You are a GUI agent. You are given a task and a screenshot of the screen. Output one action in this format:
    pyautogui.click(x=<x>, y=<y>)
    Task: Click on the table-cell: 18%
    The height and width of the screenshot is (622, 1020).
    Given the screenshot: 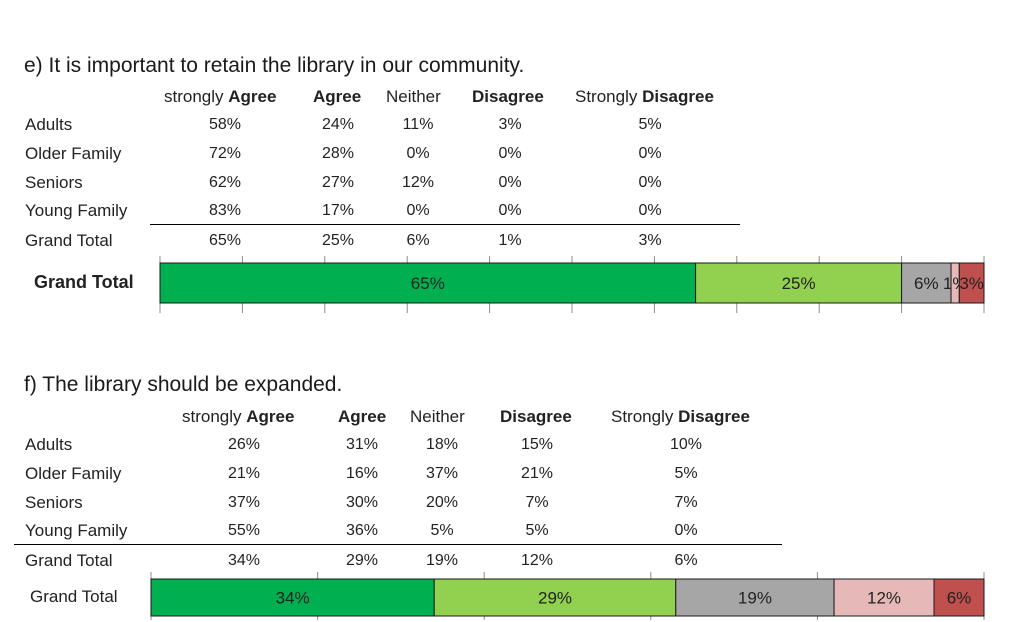 What is the action you would take?
    pyautogui.click(x=442, y=444)
    